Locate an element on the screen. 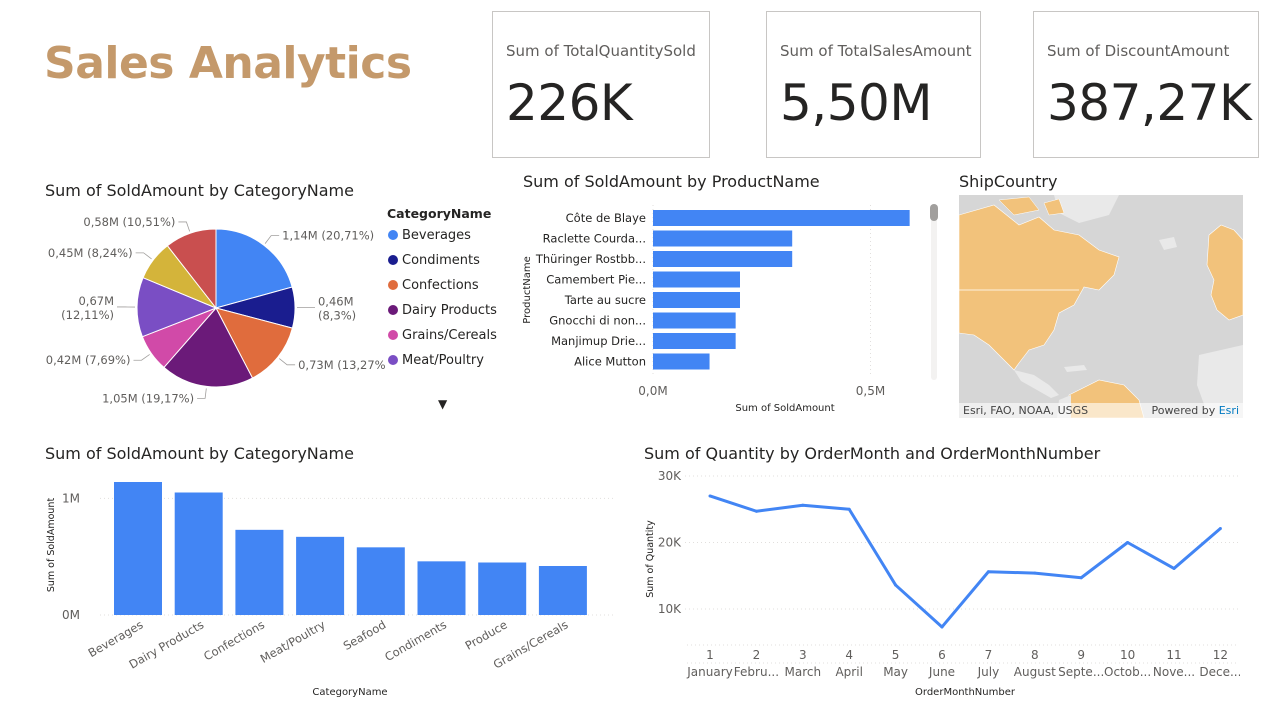 This screenshot has width=1273, height=704. y-tick-label: 10K is located at coordinates (670, 609).